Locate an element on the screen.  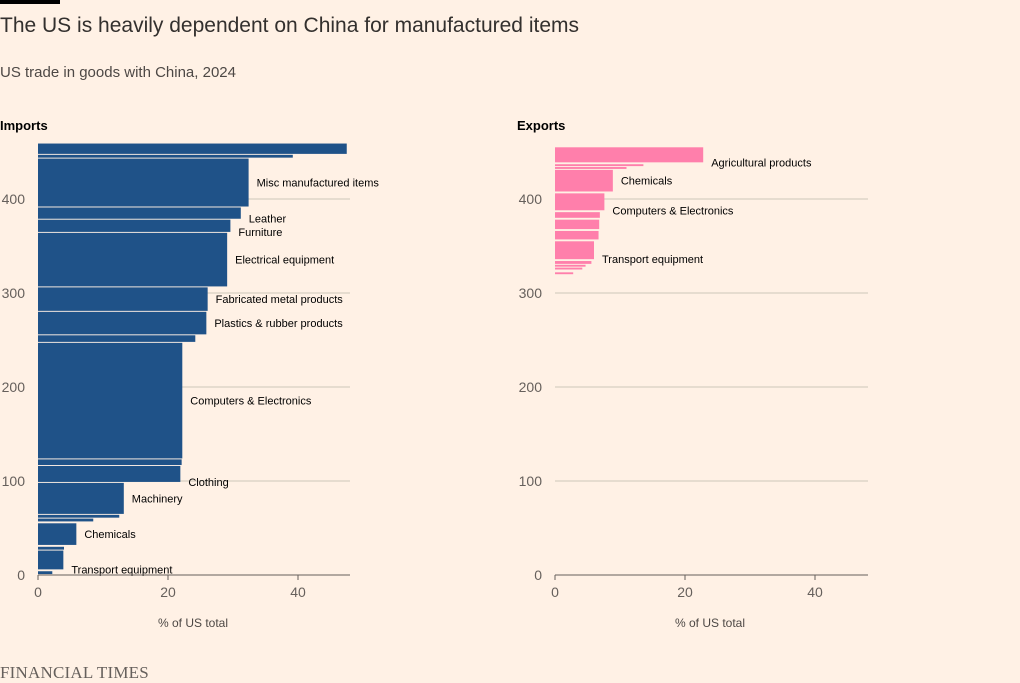
imports-x-tick-label: 20 is located at coordinates (168, 592).